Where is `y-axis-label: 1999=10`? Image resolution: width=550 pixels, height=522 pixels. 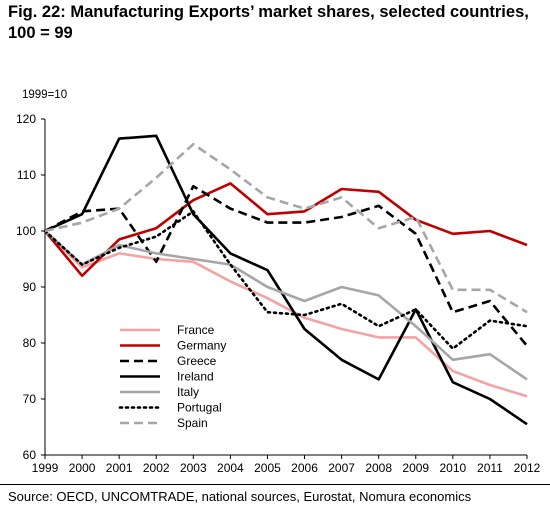
y-axis-label: 1999=10 is located at coordinates (44, 95).